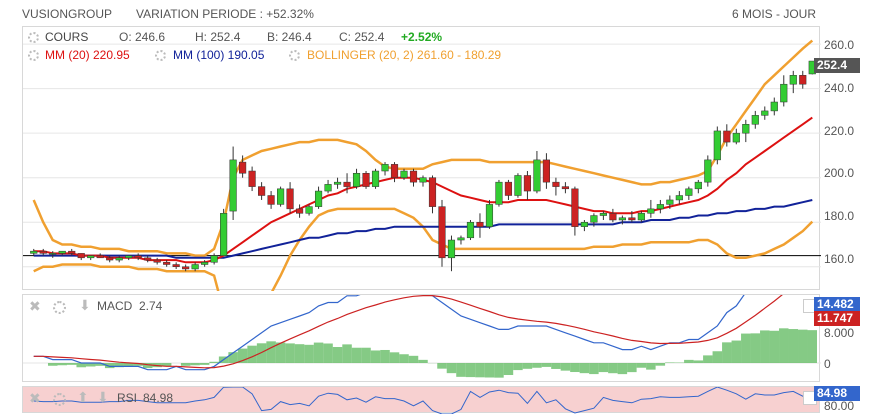 The image size is (876, 414). Describe the element at coordinates (850, 45) in the screenshot. I see `price-tick-label: 260.0` at that location.